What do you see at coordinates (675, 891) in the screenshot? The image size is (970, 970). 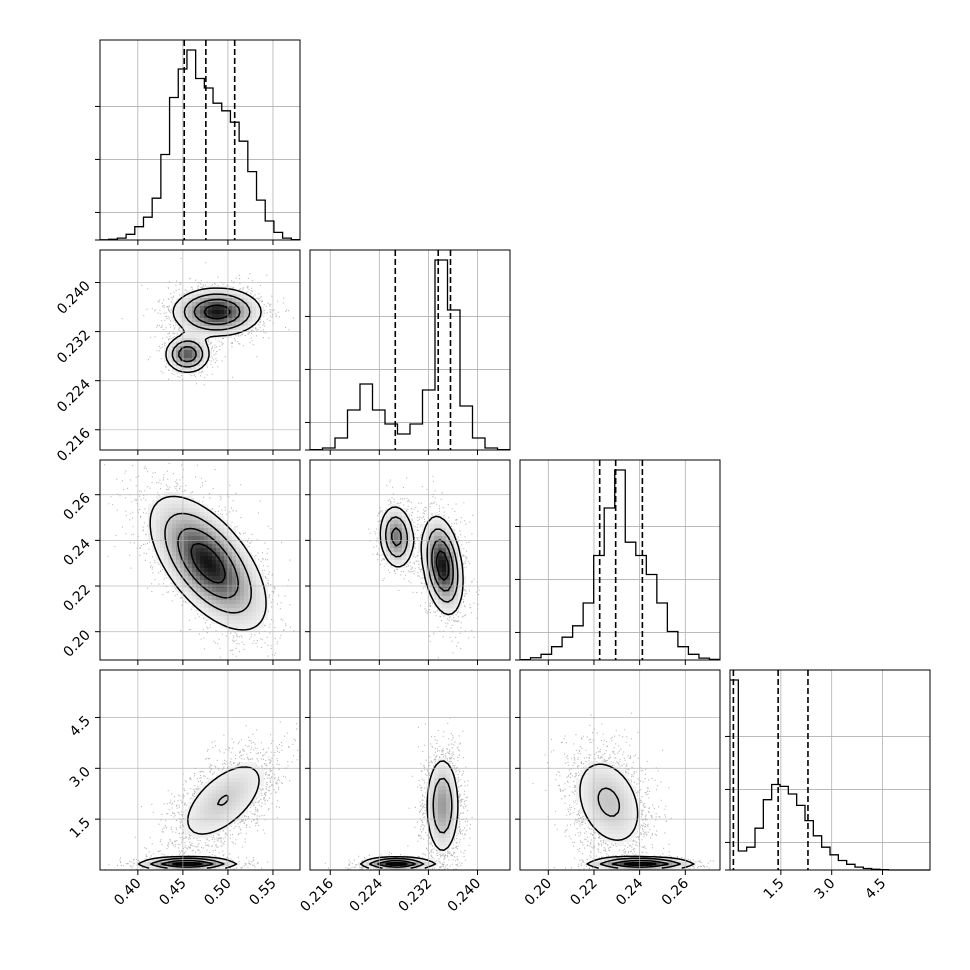 I see `x-tick-label: 0.26` at bounding box center [675, 891].